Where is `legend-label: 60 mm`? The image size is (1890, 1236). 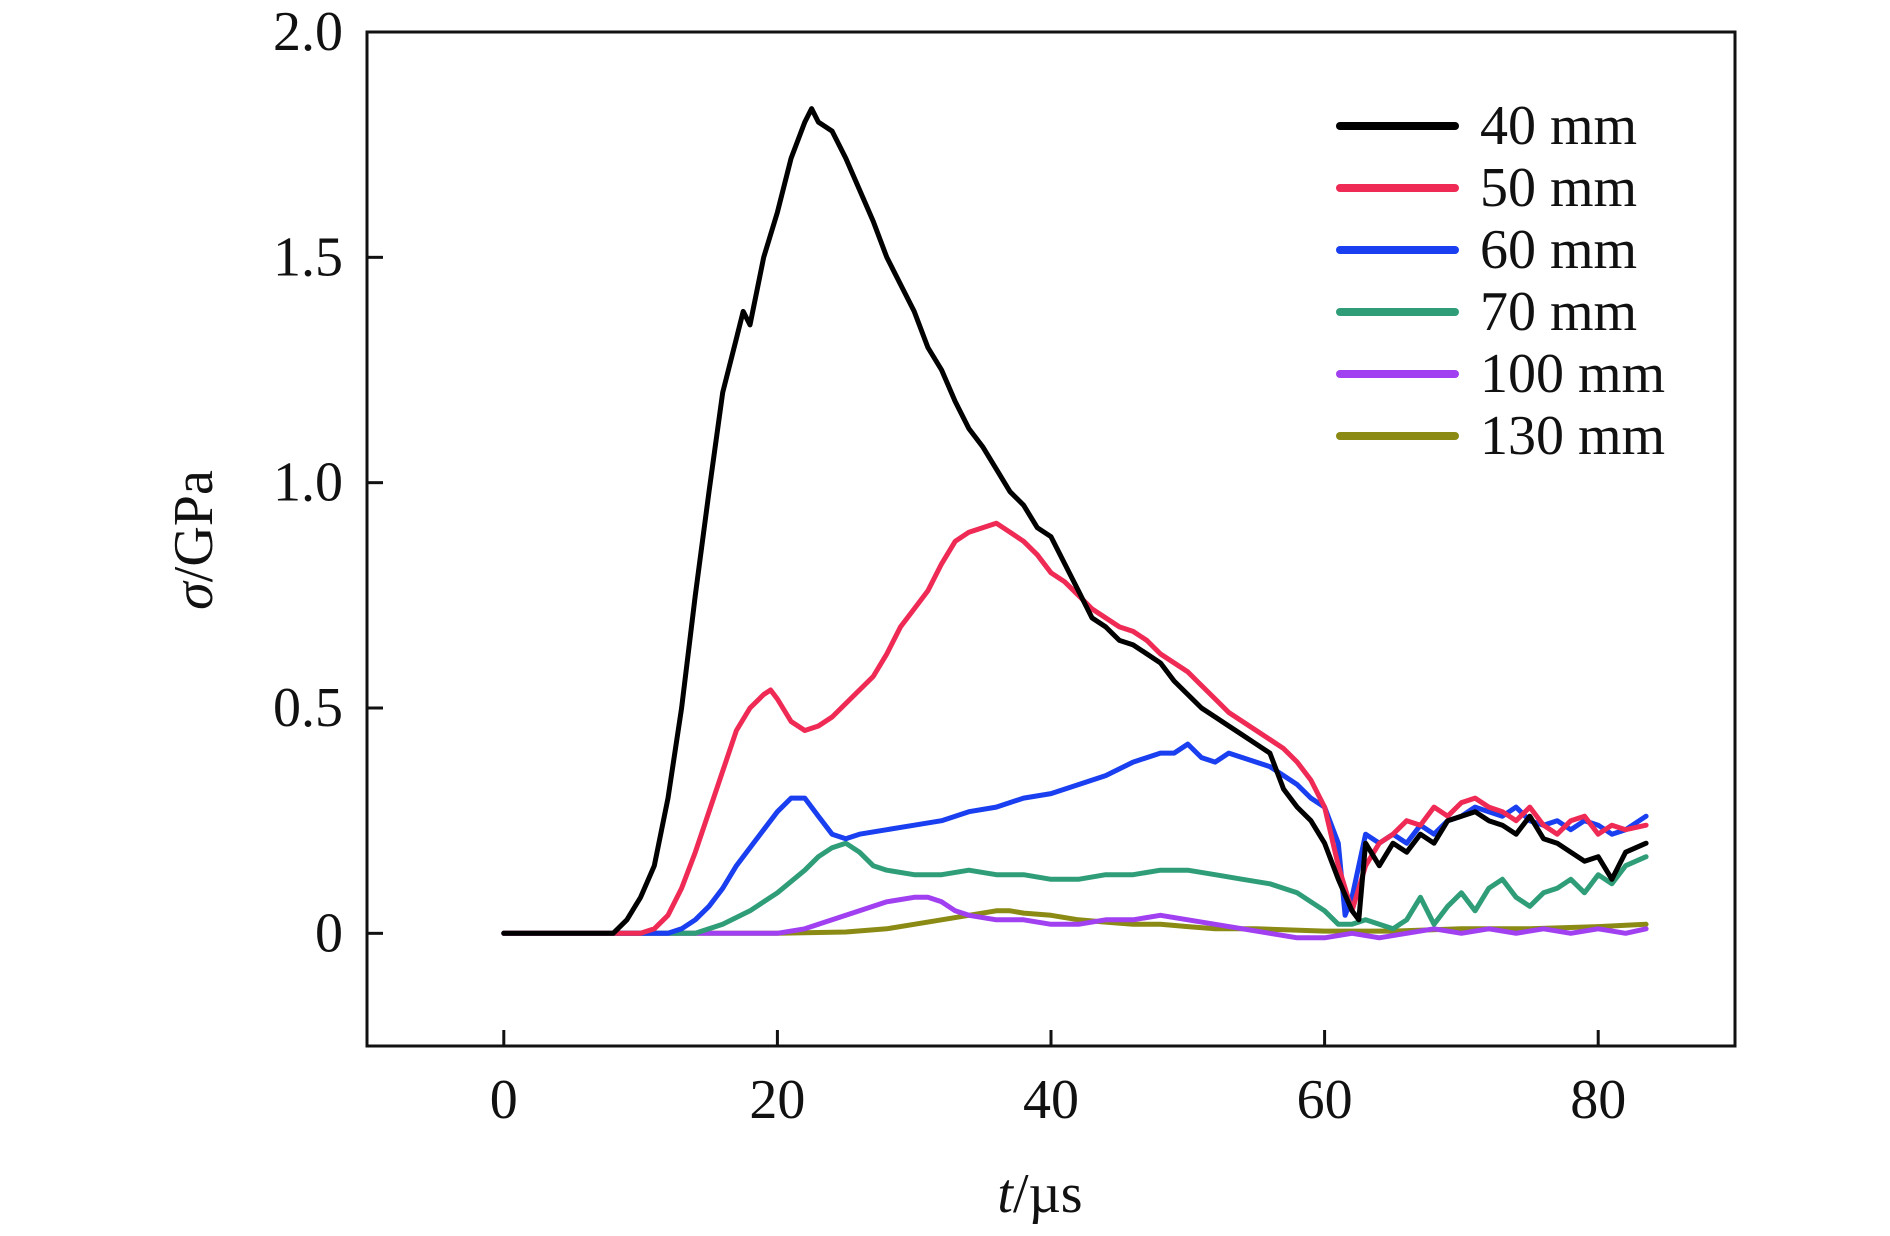
legend-label: 60 mm is located at coordinates (1558, 250).